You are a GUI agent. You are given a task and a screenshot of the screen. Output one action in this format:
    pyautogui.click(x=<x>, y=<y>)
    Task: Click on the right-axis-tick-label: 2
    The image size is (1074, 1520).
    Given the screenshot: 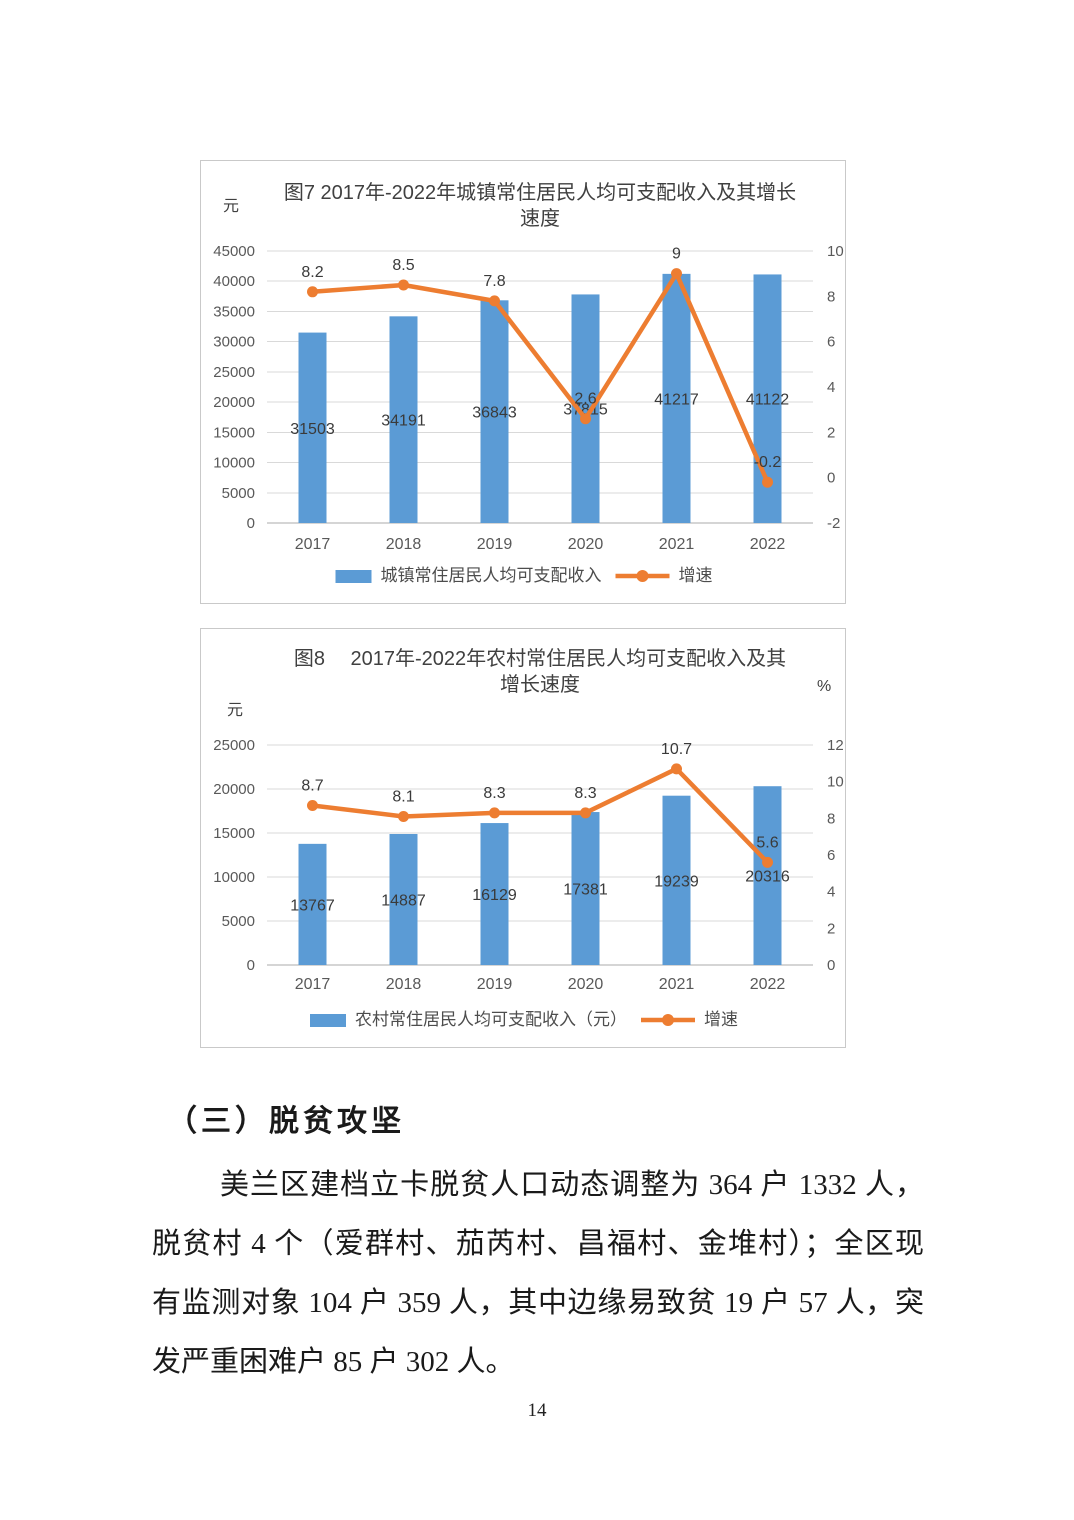 What is the action you would take?
    pyautogui.click(x=831, y=928)
    